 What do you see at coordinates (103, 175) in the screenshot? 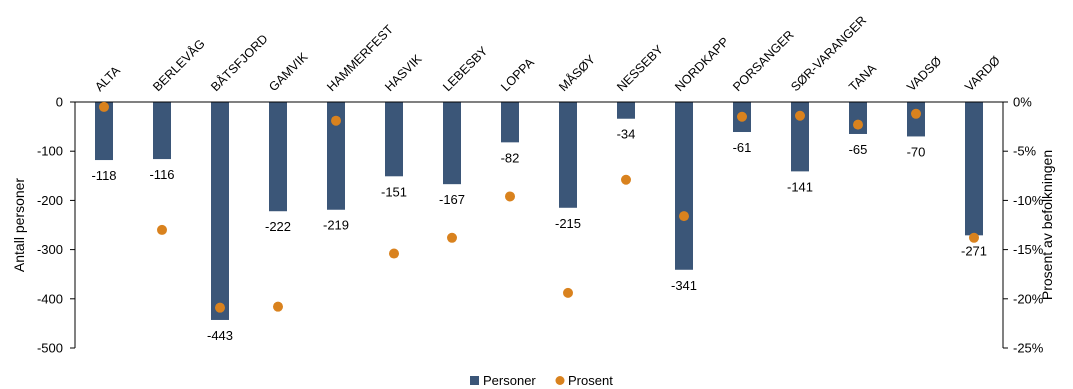
I see `bar-value-label: -118` at bounding box center [103, 175].